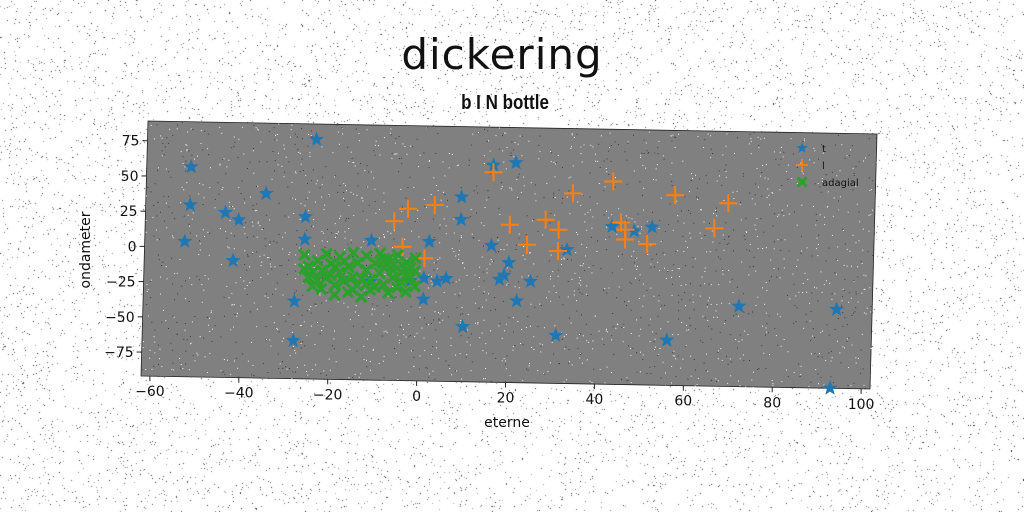 This screenshot has width=1024, height=512. What do you see at coordinates (827, 165) in the screenshot?
I see `legend: tl adagial` at bounding box center [827, 165].